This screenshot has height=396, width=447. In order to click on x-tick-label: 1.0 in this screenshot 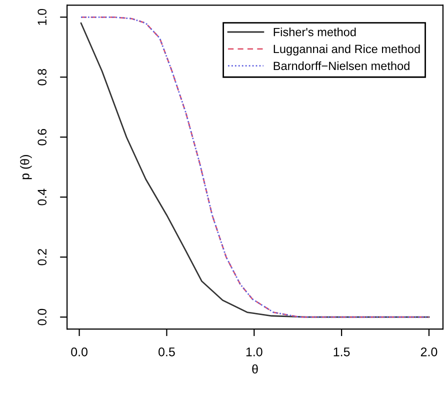, I will do `click(254, 351)`.